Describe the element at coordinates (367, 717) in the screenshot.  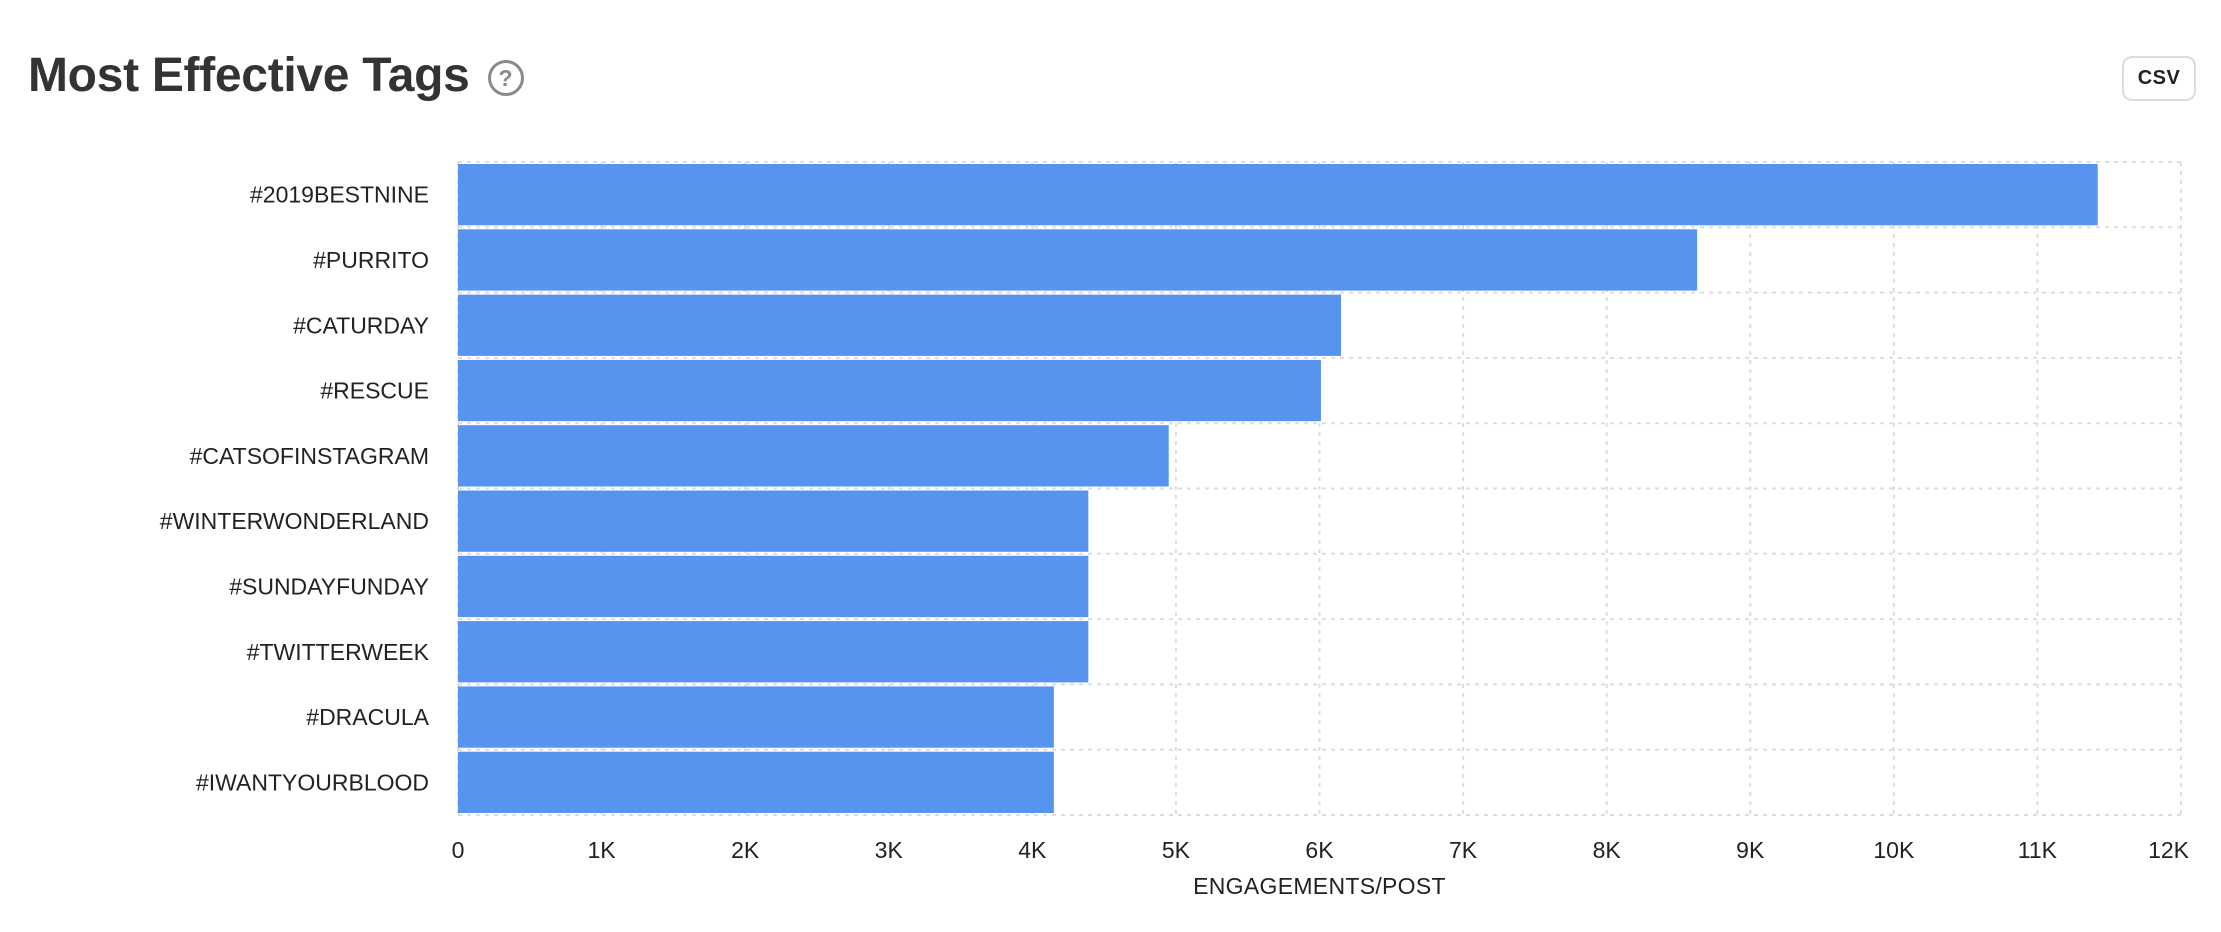
I see `category-label: #DRACULA` at that location.